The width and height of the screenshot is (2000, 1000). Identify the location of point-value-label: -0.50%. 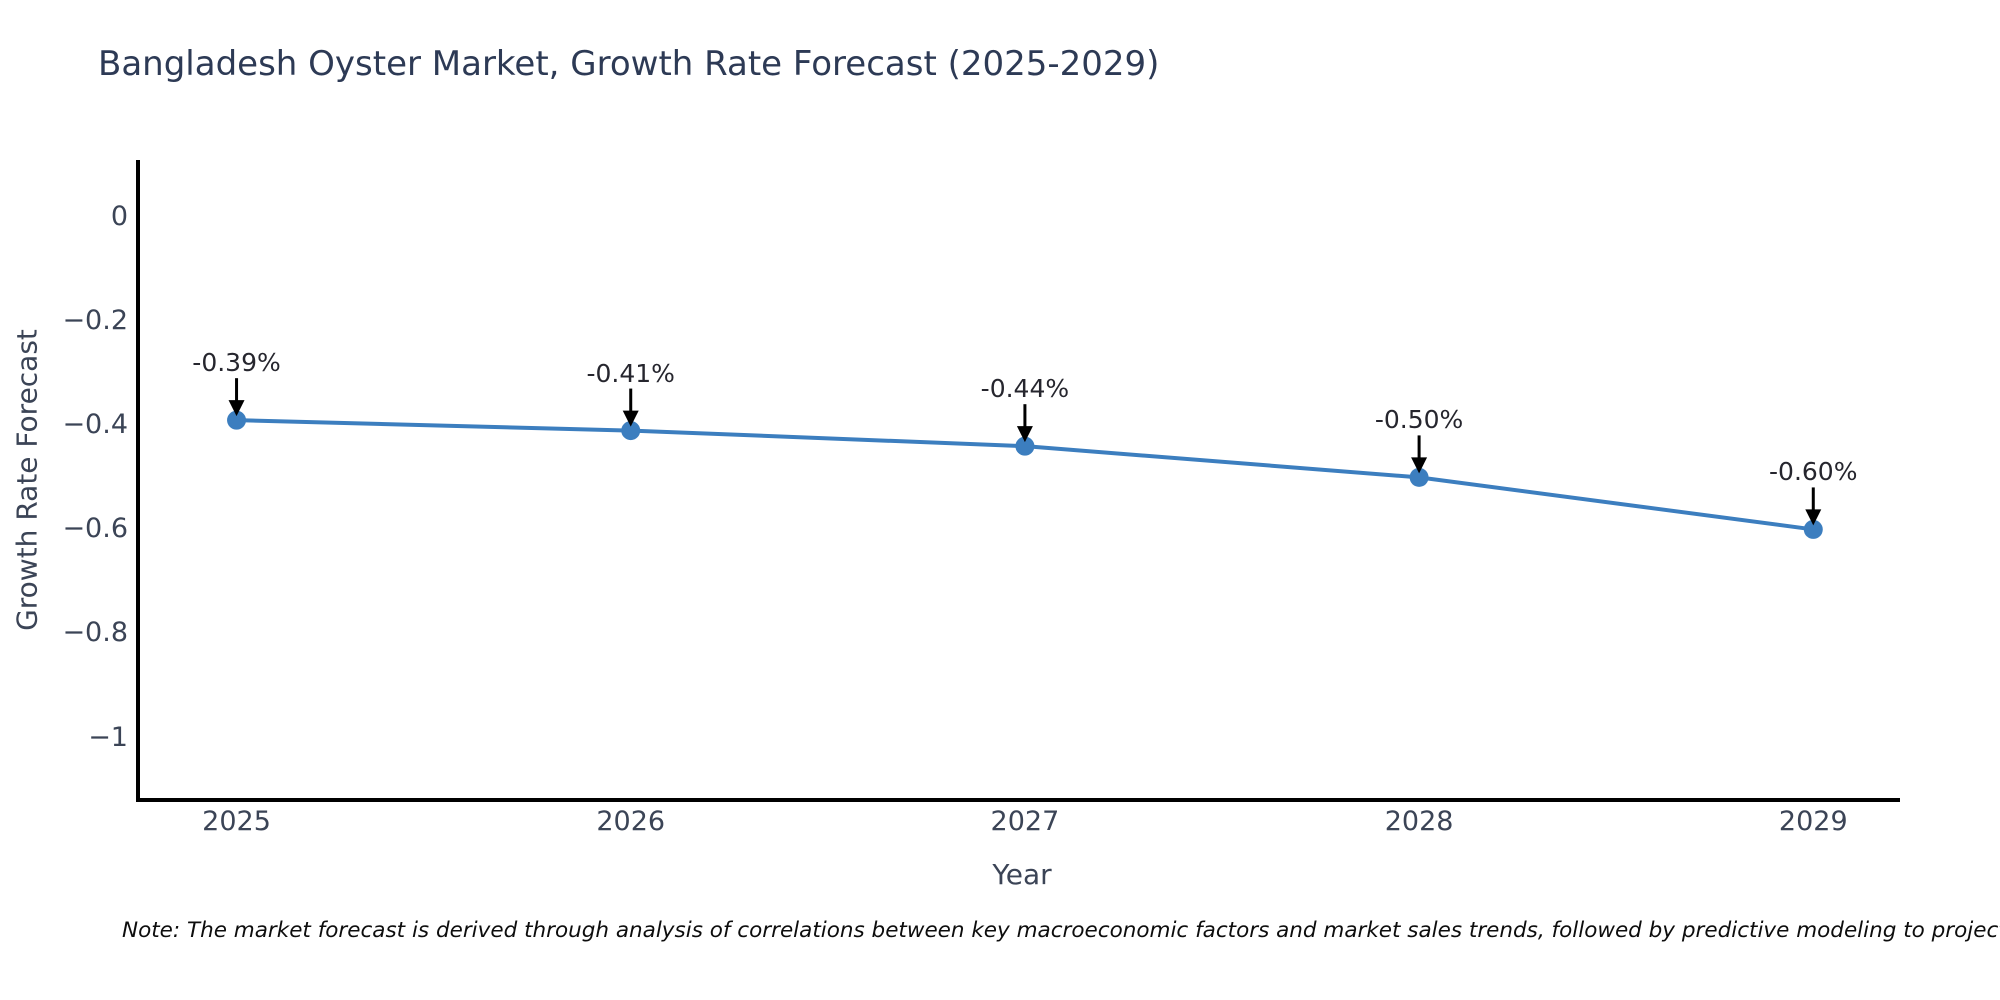
(1419, 420).